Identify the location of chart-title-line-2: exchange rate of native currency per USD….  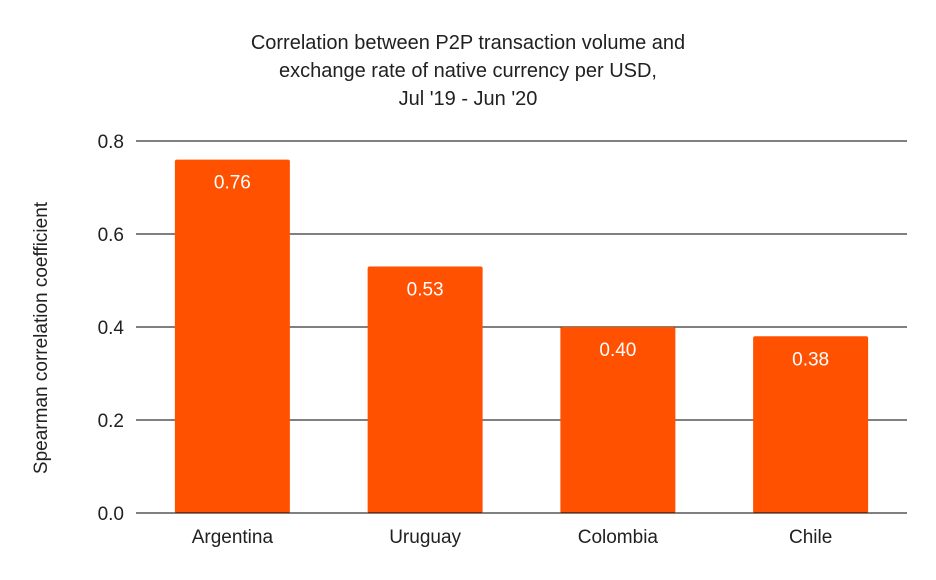
(468, 71).